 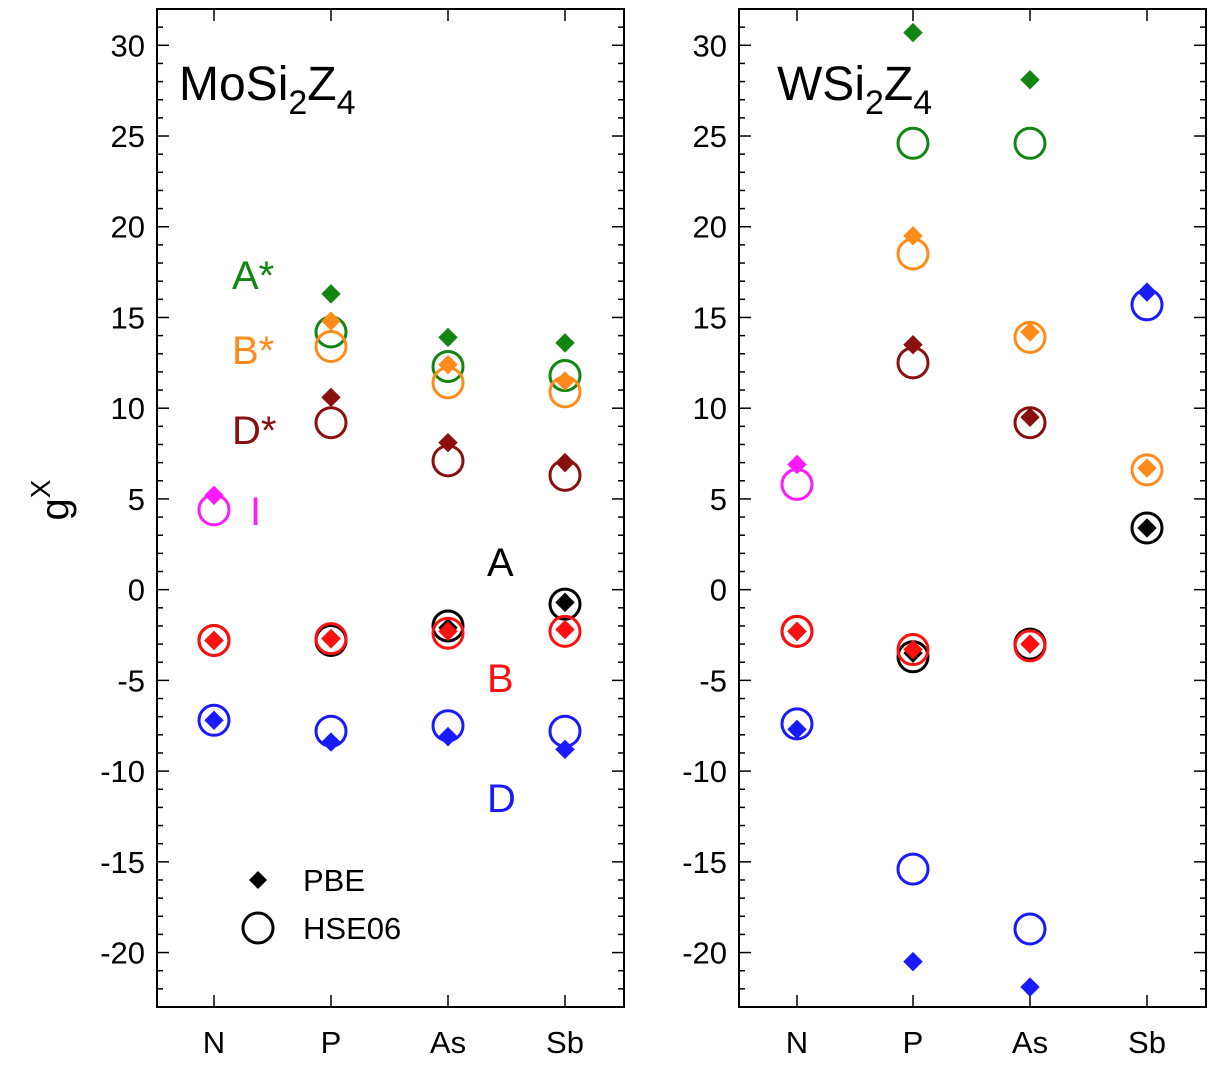 I want to click on y-tick-label: 20, so click(x=128, y=227).